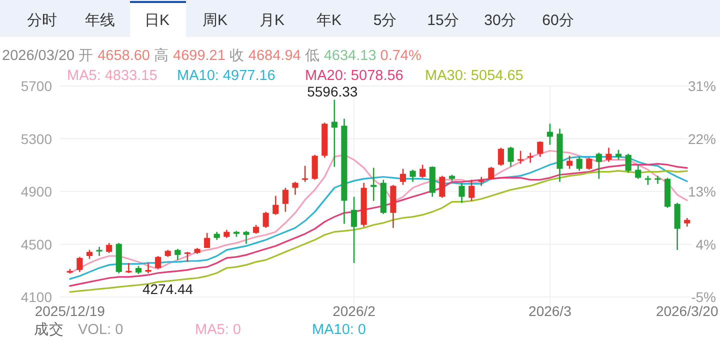 This screenshot has width=720, height=340. I want to click on y-tick-label: 5300, so click(36, 138).